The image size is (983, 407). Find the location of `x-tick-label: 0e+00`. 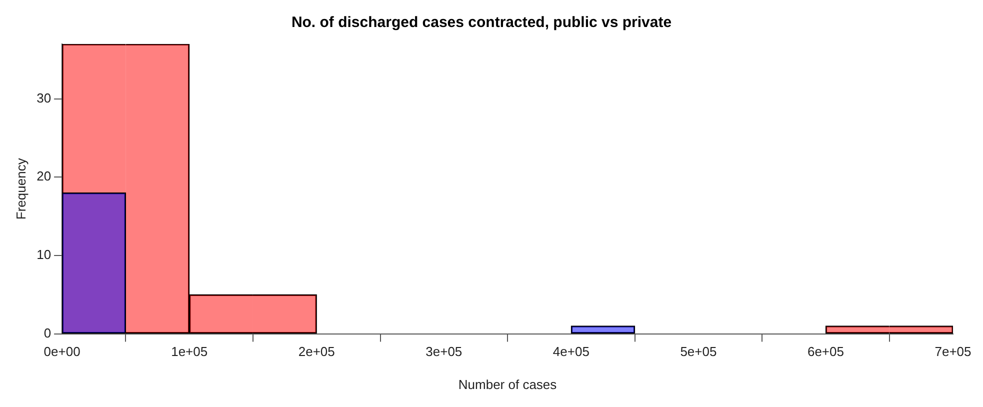

x-tick-label: 0e+00 is located at coordinates (62, 352).